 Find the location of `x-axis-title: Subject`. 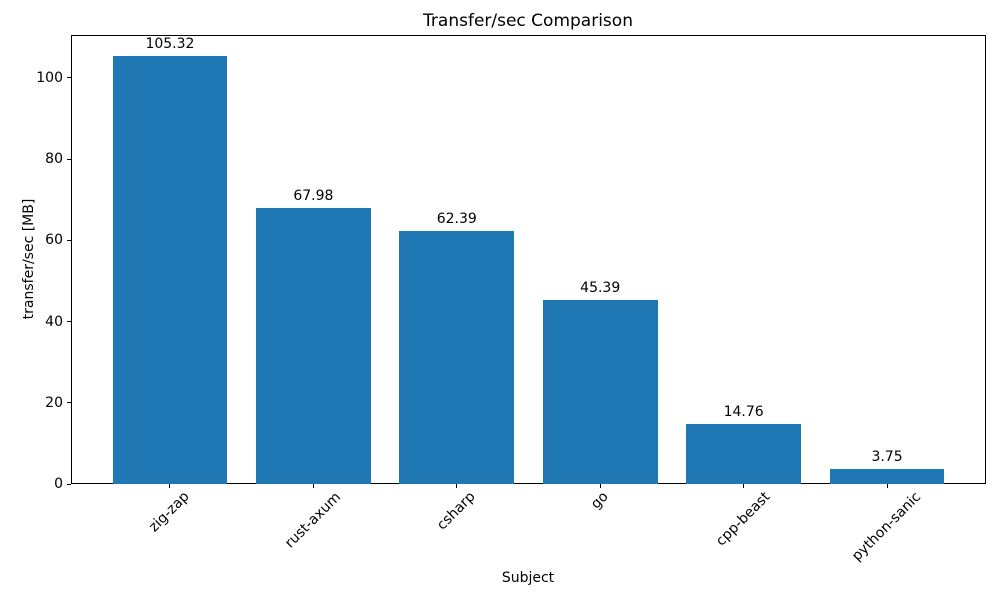

x-axis-title: Subject is located at coordinates (528, 578).